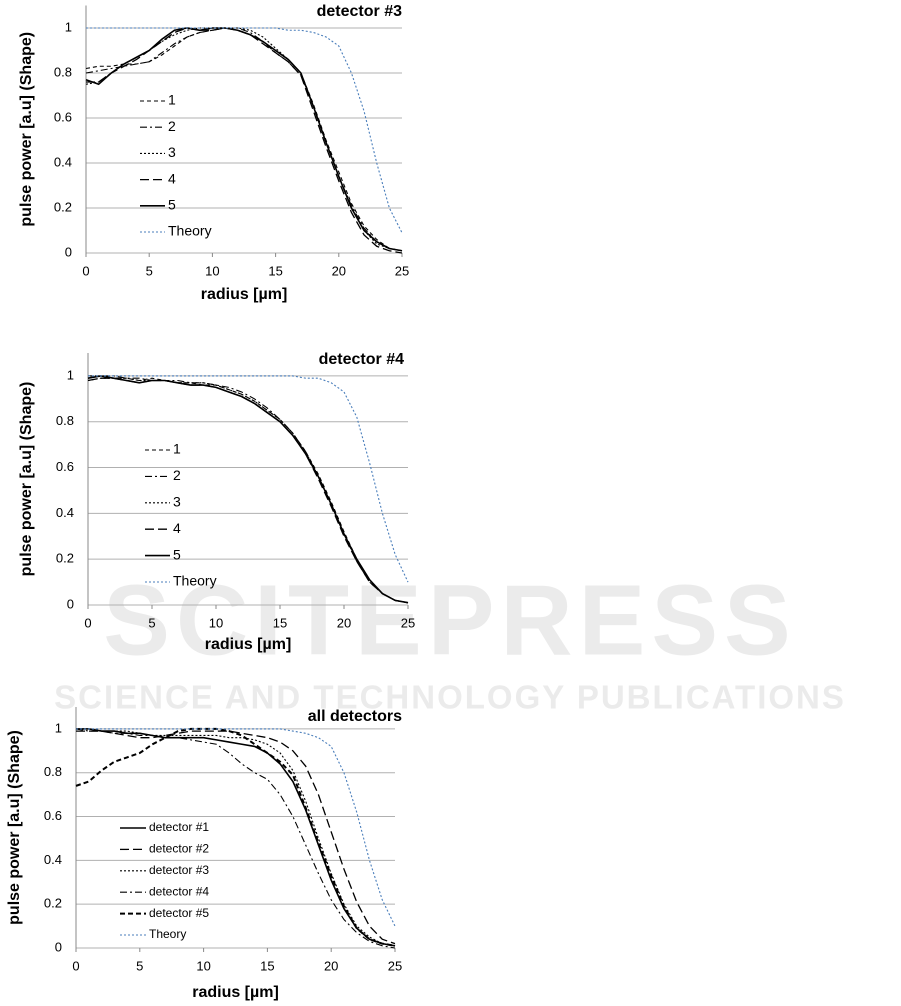  I want to click on watermark-tagline: SCIENCE AND TECHNOLOGY PUBLICATIONS, so click(450, 697).